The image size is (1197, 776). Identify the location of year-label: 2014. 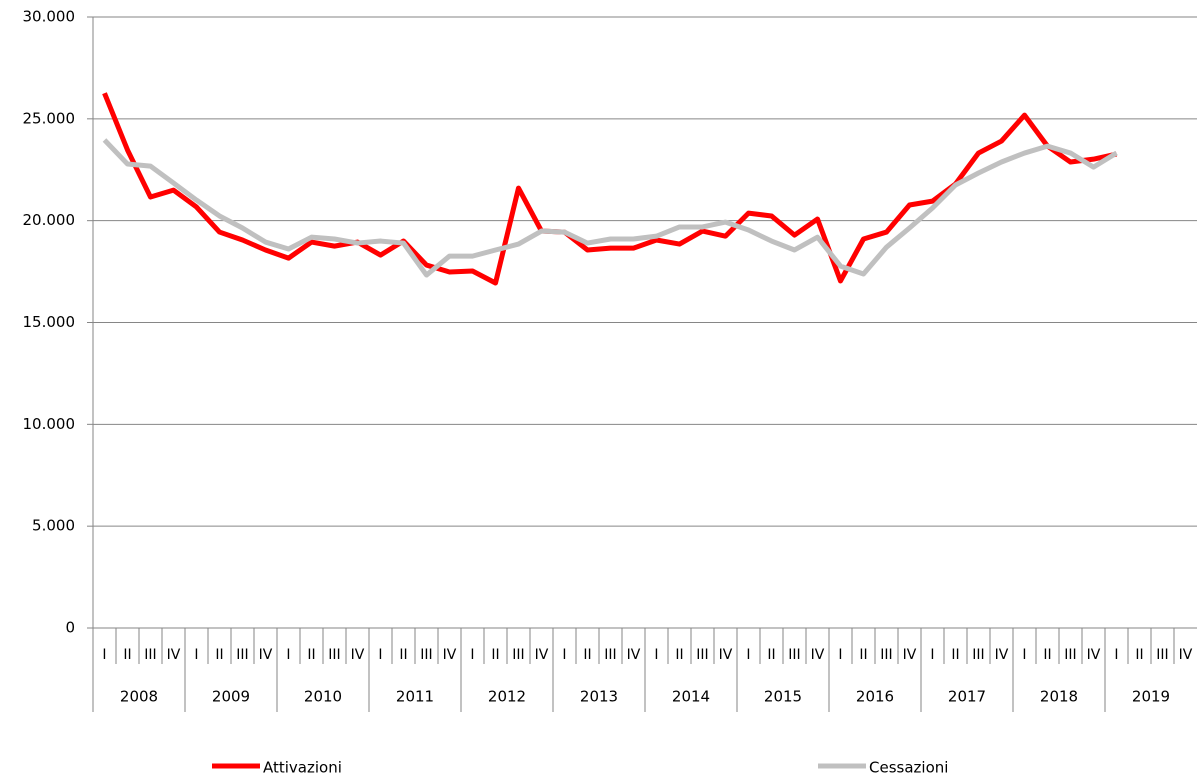
(691, 697).